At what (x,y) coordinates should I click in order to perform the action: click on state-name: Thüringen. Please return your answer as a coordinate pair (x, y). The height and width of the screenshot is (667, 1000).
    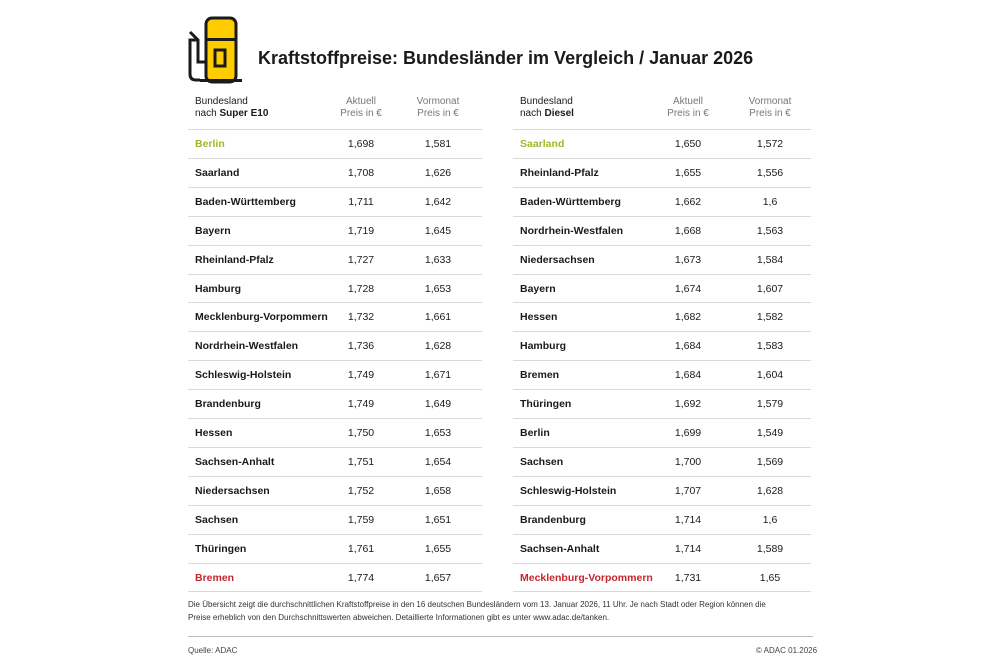
    Looking at the image, I should click on (546, 404).